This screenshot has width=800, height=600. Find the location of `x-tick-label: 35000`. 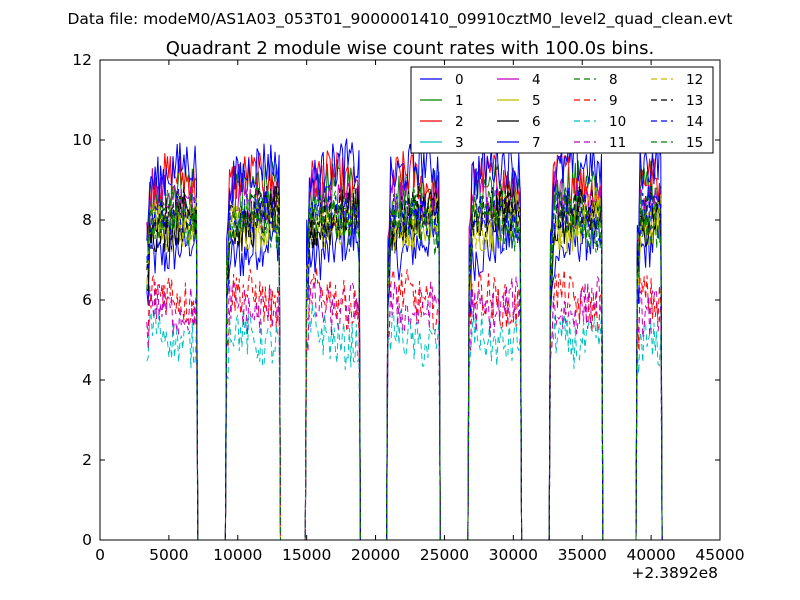

x-tick-label: 35000 is located at coordinates (582, 555).